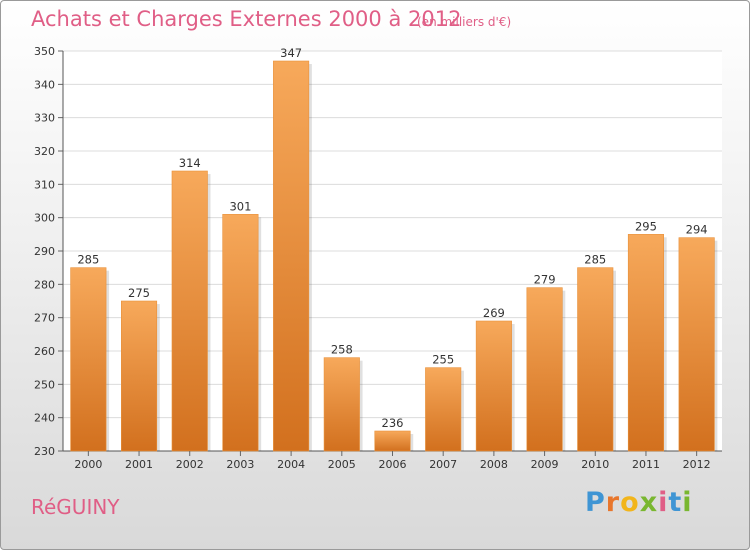  Describe the element at coordinates (443, 464) in the screenshot. I see `x-tick-label: 2007` at that location.